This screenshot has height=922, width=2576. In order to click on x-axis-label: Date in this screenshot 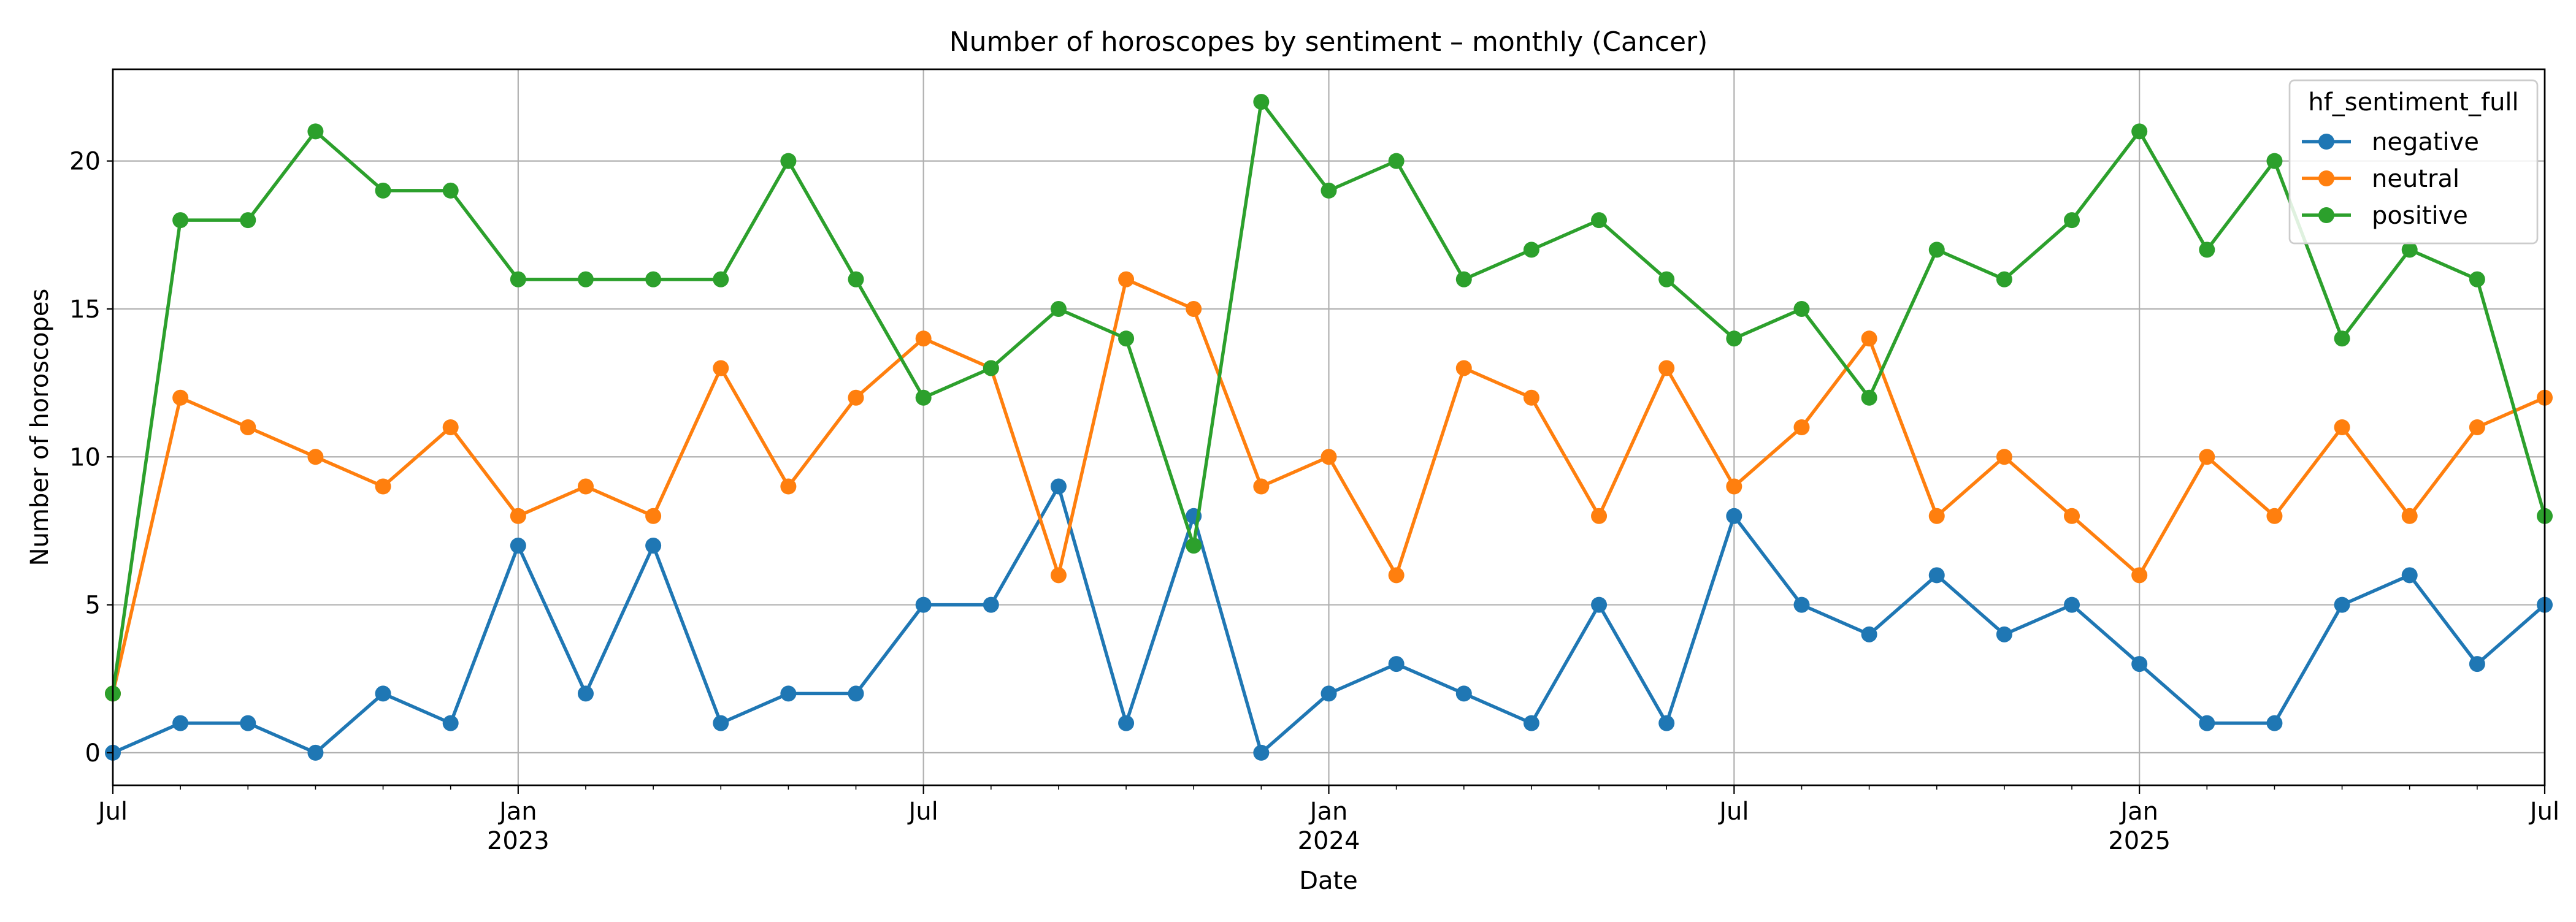, I will do `click(1328, 881)`.